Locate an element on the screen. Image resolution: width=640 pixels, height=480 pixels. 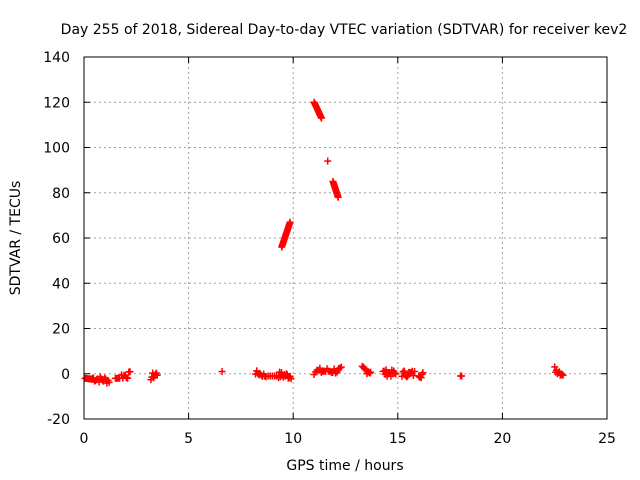
y-tick-label: 60 is located at coordinates (61, 239).